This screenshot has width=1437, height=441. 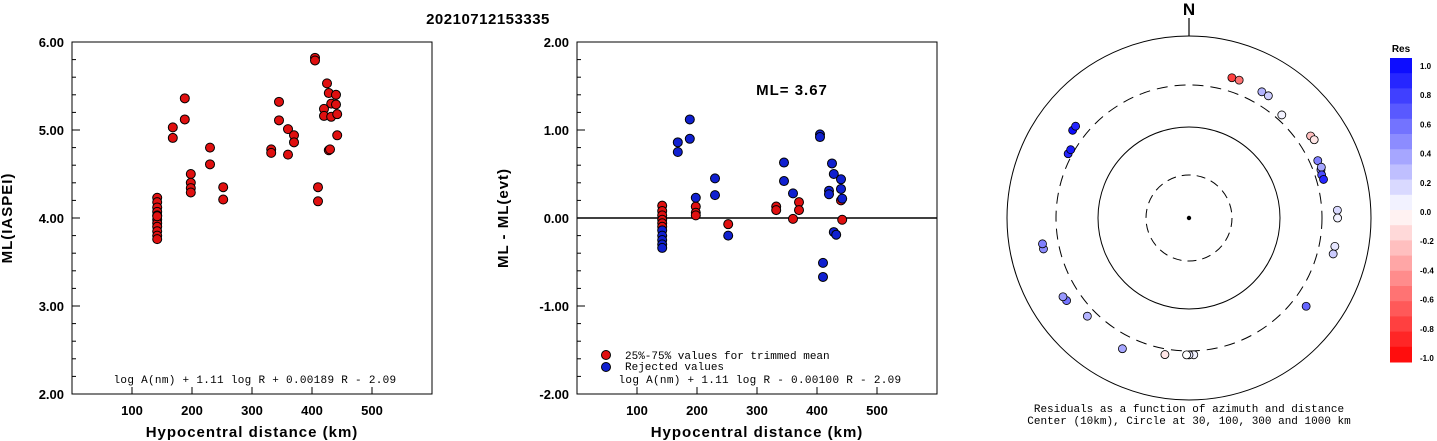 I want to click on legend-trimmed-label: 25%-75% values for trimmed mean, so click(x=727, y=357).